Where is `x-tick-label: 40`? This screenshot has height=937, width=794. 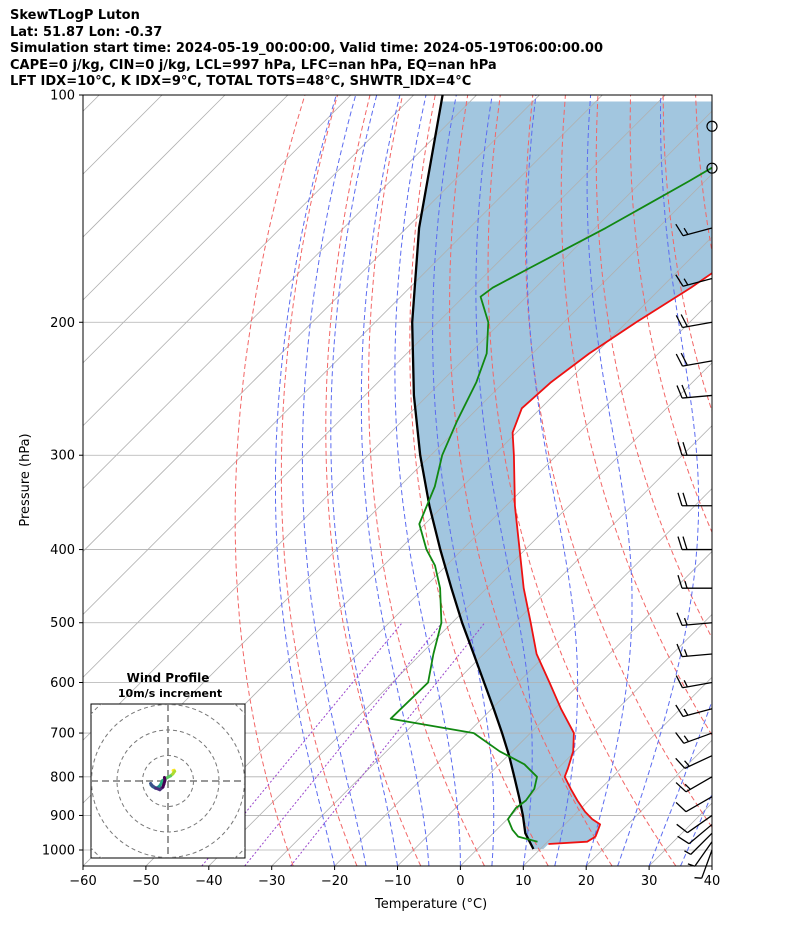 x-tick-label: 40 is located at coordinates (712, 881).